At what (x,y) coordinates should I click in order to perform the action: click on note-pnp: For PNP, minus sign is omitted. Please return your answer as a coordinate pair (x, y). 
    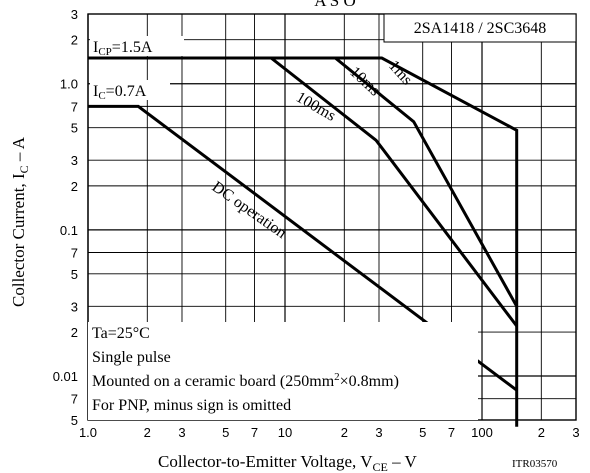
    Looking at the image, I should click on (191, 405).